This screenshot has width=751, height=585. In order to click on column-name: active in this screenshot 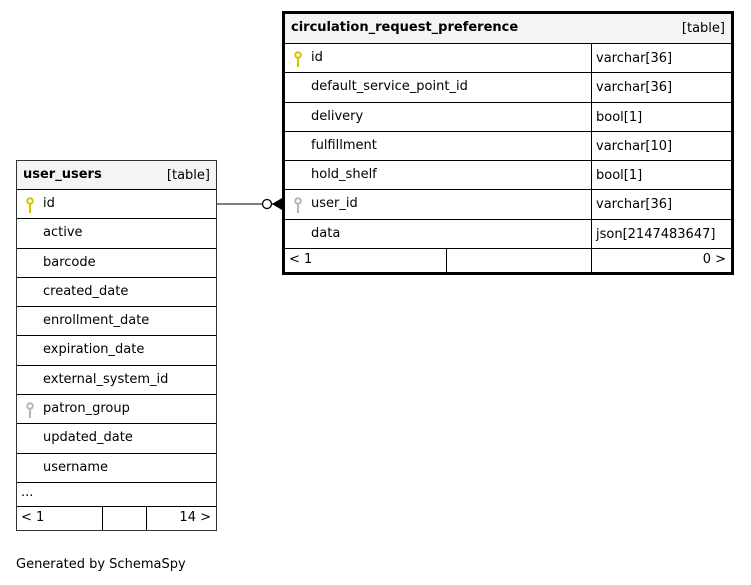, I will do `click(63, 233)`.